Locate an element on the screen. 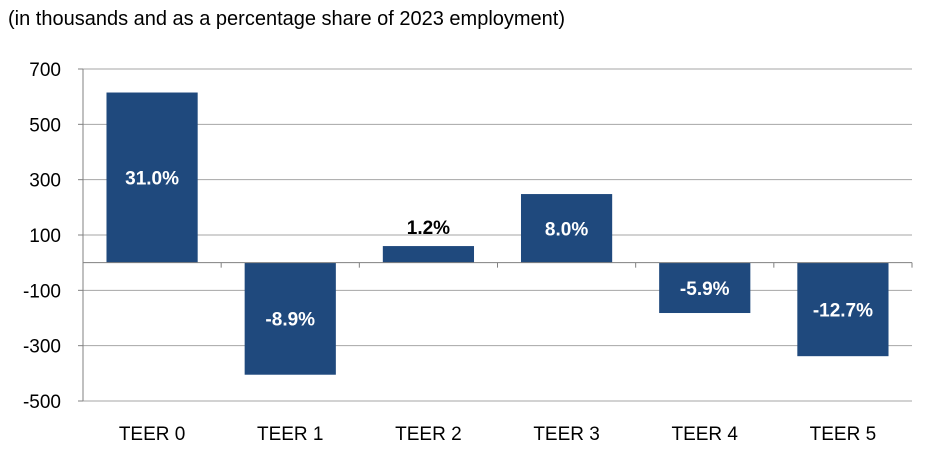 This screenshot has height=473, width=944. data-label: 31.0% is located at coordinates (152, 179).